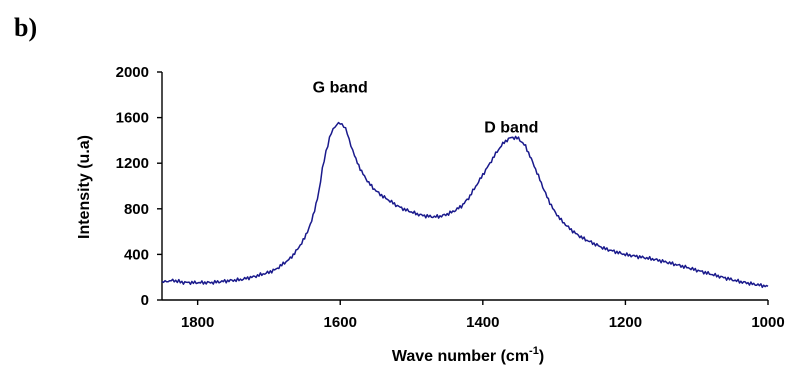 This screenshot has width=792, height=365. Describe the element at coordinates (25, 27) in the screenshot. I see `panel-label: b)` at that location.